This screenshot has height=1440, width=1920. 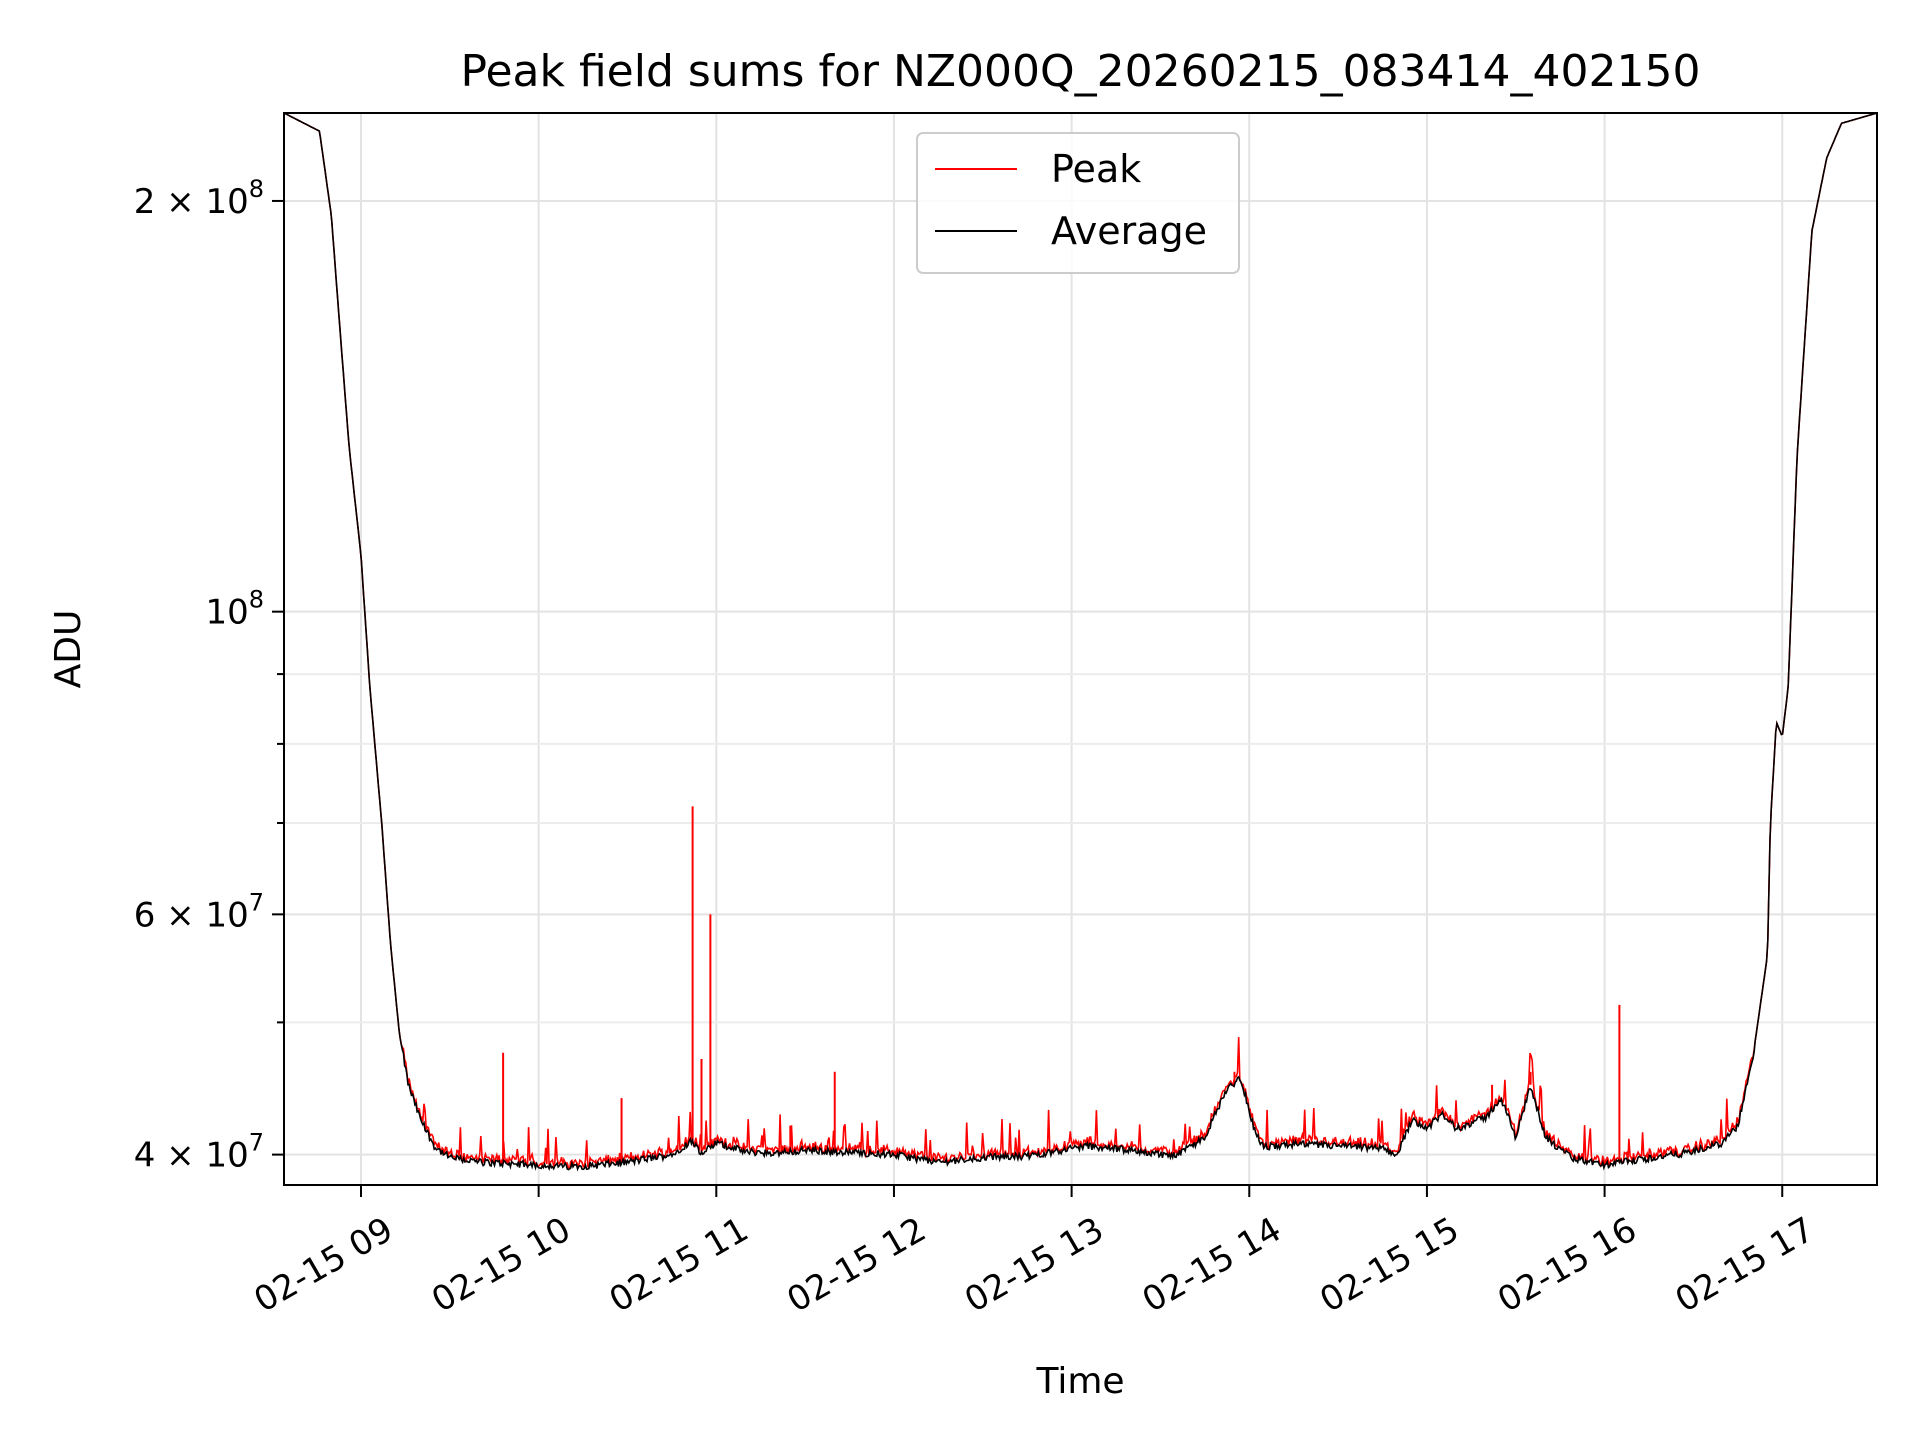 What do you see at coordinates (199, 911) in the screenshot?
I see `y-tick-label: 6 × 107` at bounding box center [199, 911].